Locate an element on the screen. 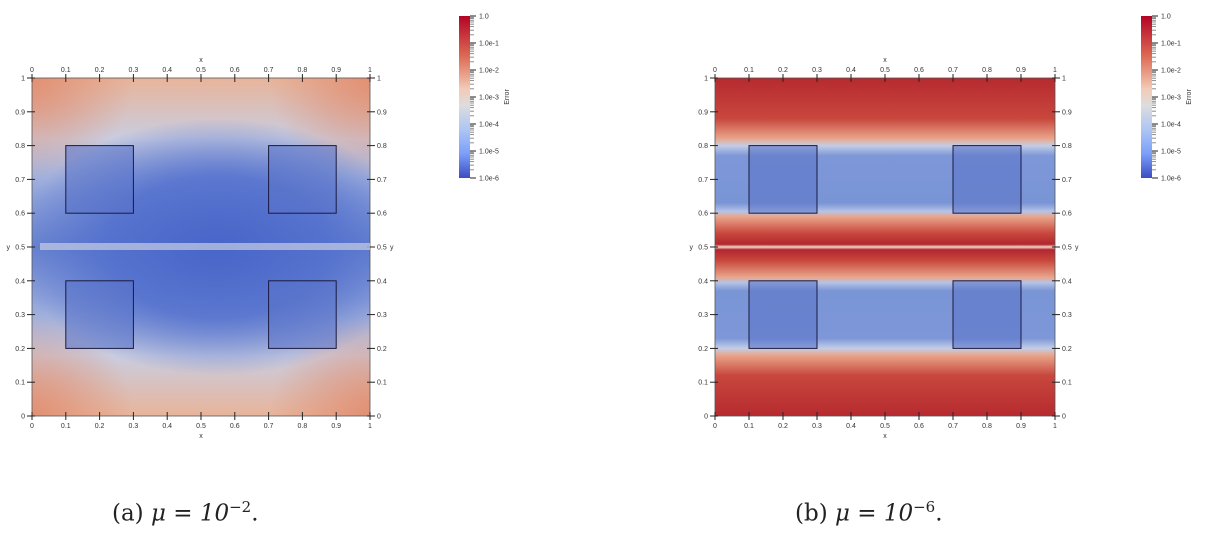  colorbar-label: Error is located at coordinates (1189, 97).